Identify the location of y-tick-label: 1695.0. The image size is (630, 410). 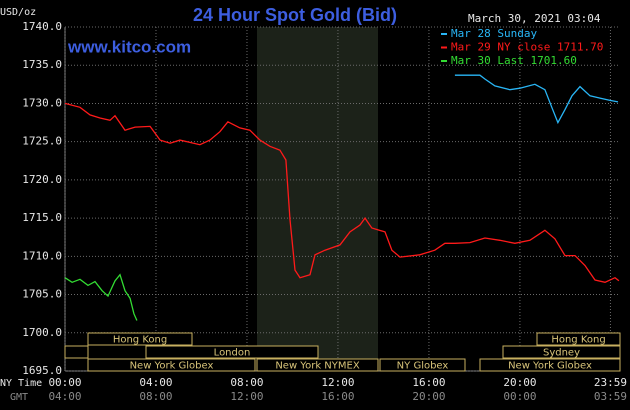
(42, 370).